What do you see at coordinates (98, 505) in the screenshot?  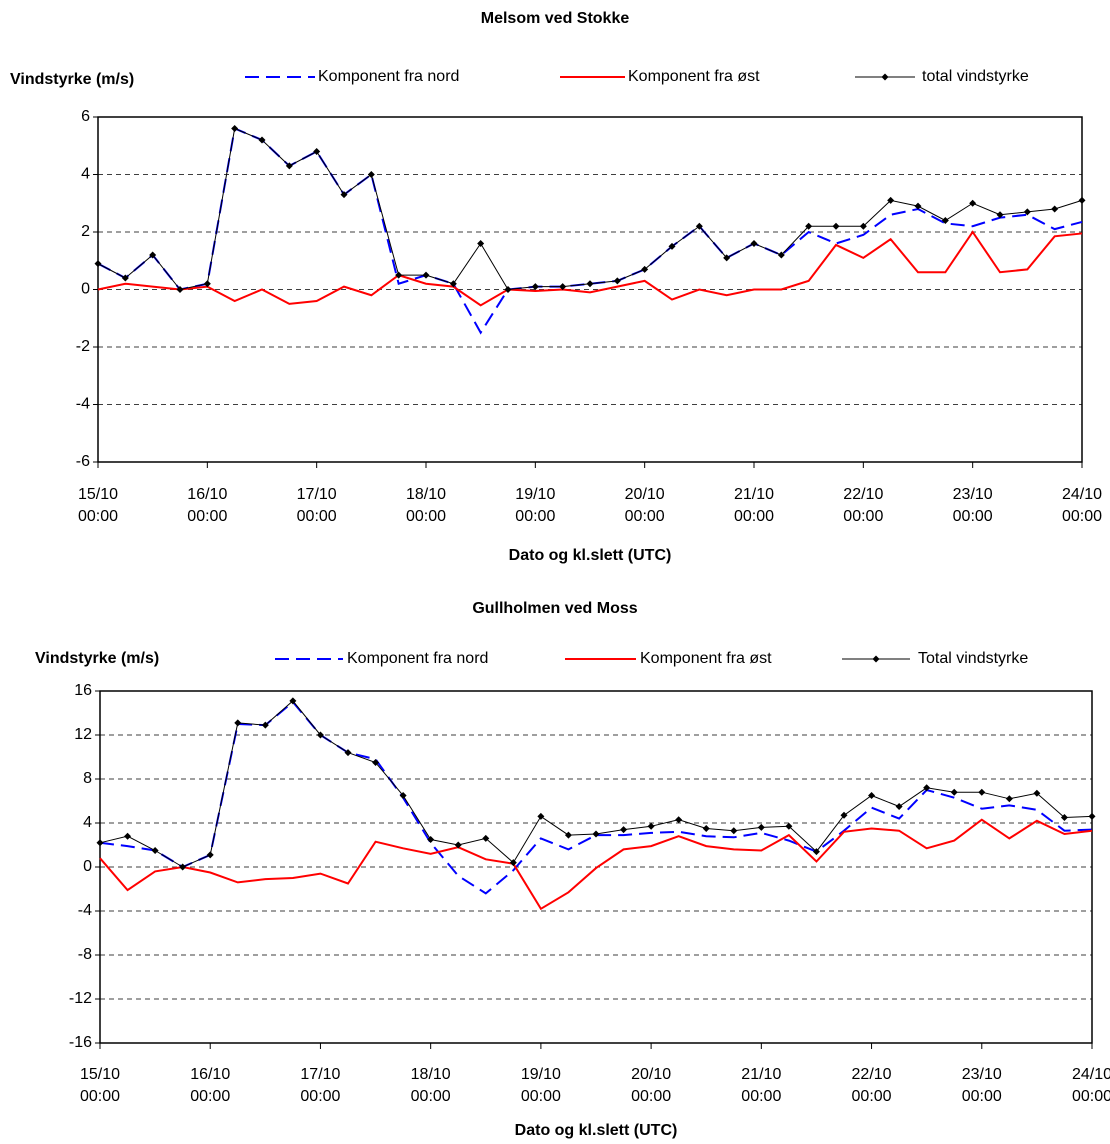 I see `x-tick-label: 15/10 00:00` at bounding box center [98, 505].